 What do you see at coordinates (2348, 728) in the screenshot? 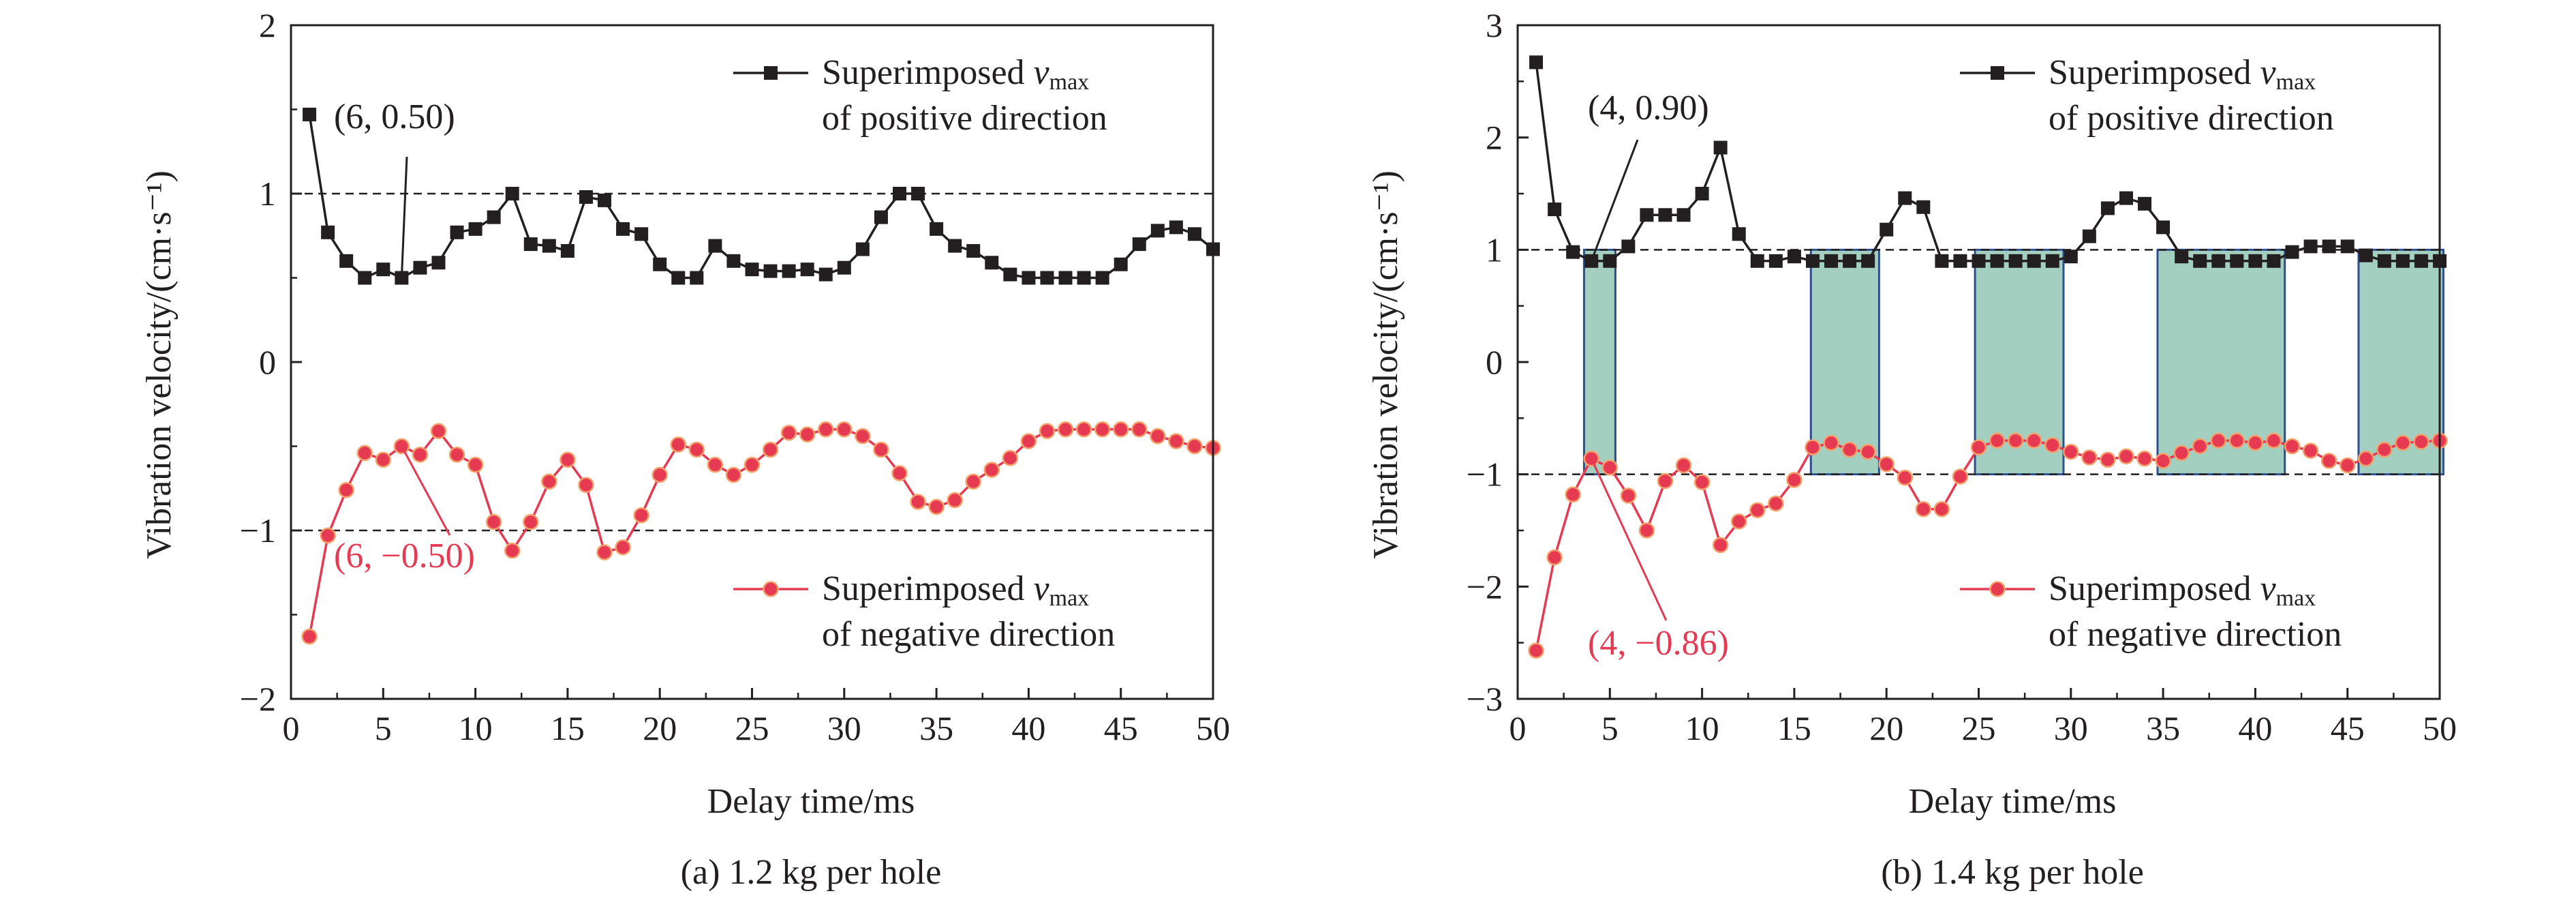
I see `x-tick-label: 45` at bounding box center [2348, 728].